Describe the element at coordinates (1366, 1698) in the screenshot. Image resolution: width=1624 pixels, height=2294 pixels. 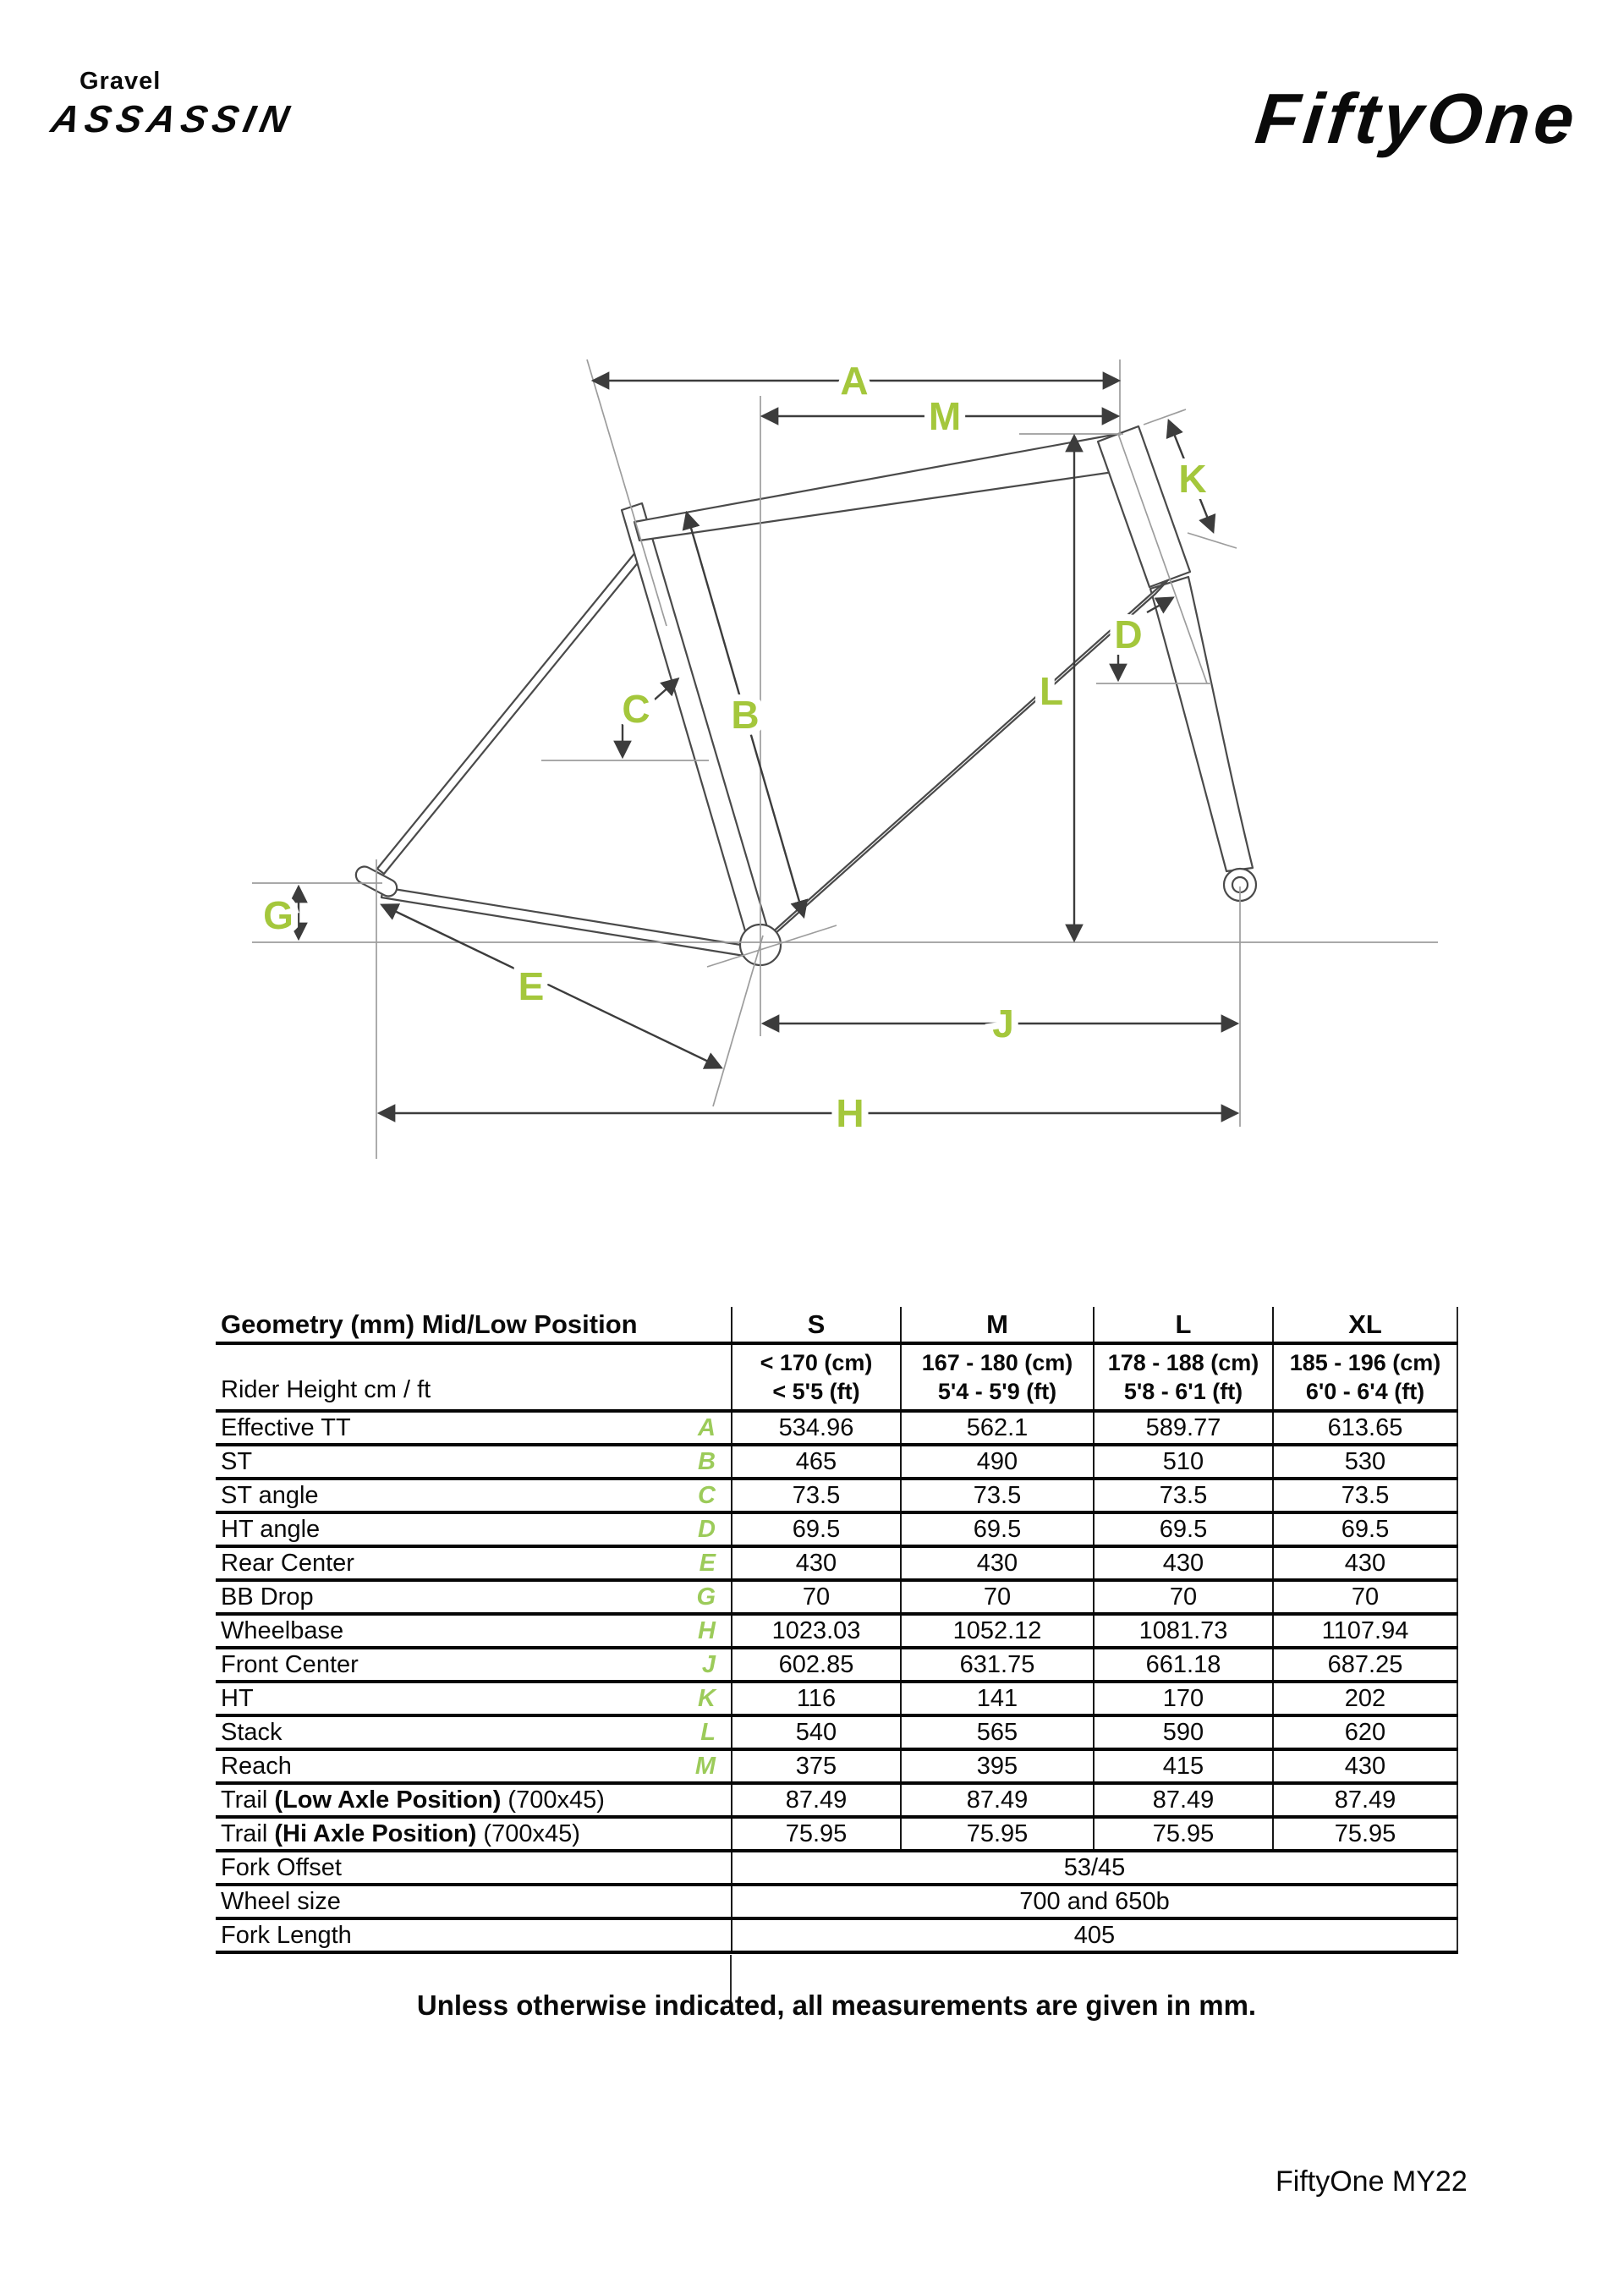
I see `geometry-value: 202` at that location.